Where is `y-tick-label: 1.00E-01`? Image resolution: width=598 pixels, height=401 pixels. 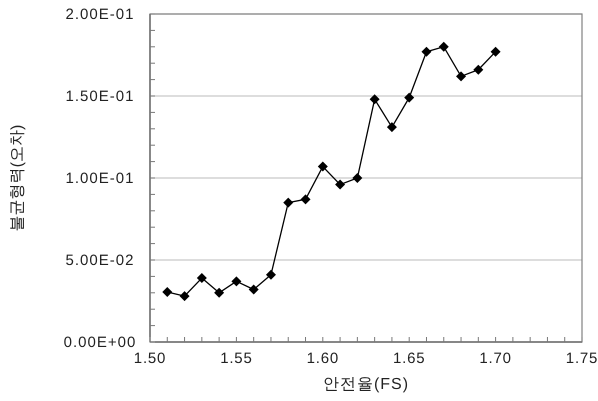
y-tick-label: 1.00E-01 is located at coordinates (100, 178).